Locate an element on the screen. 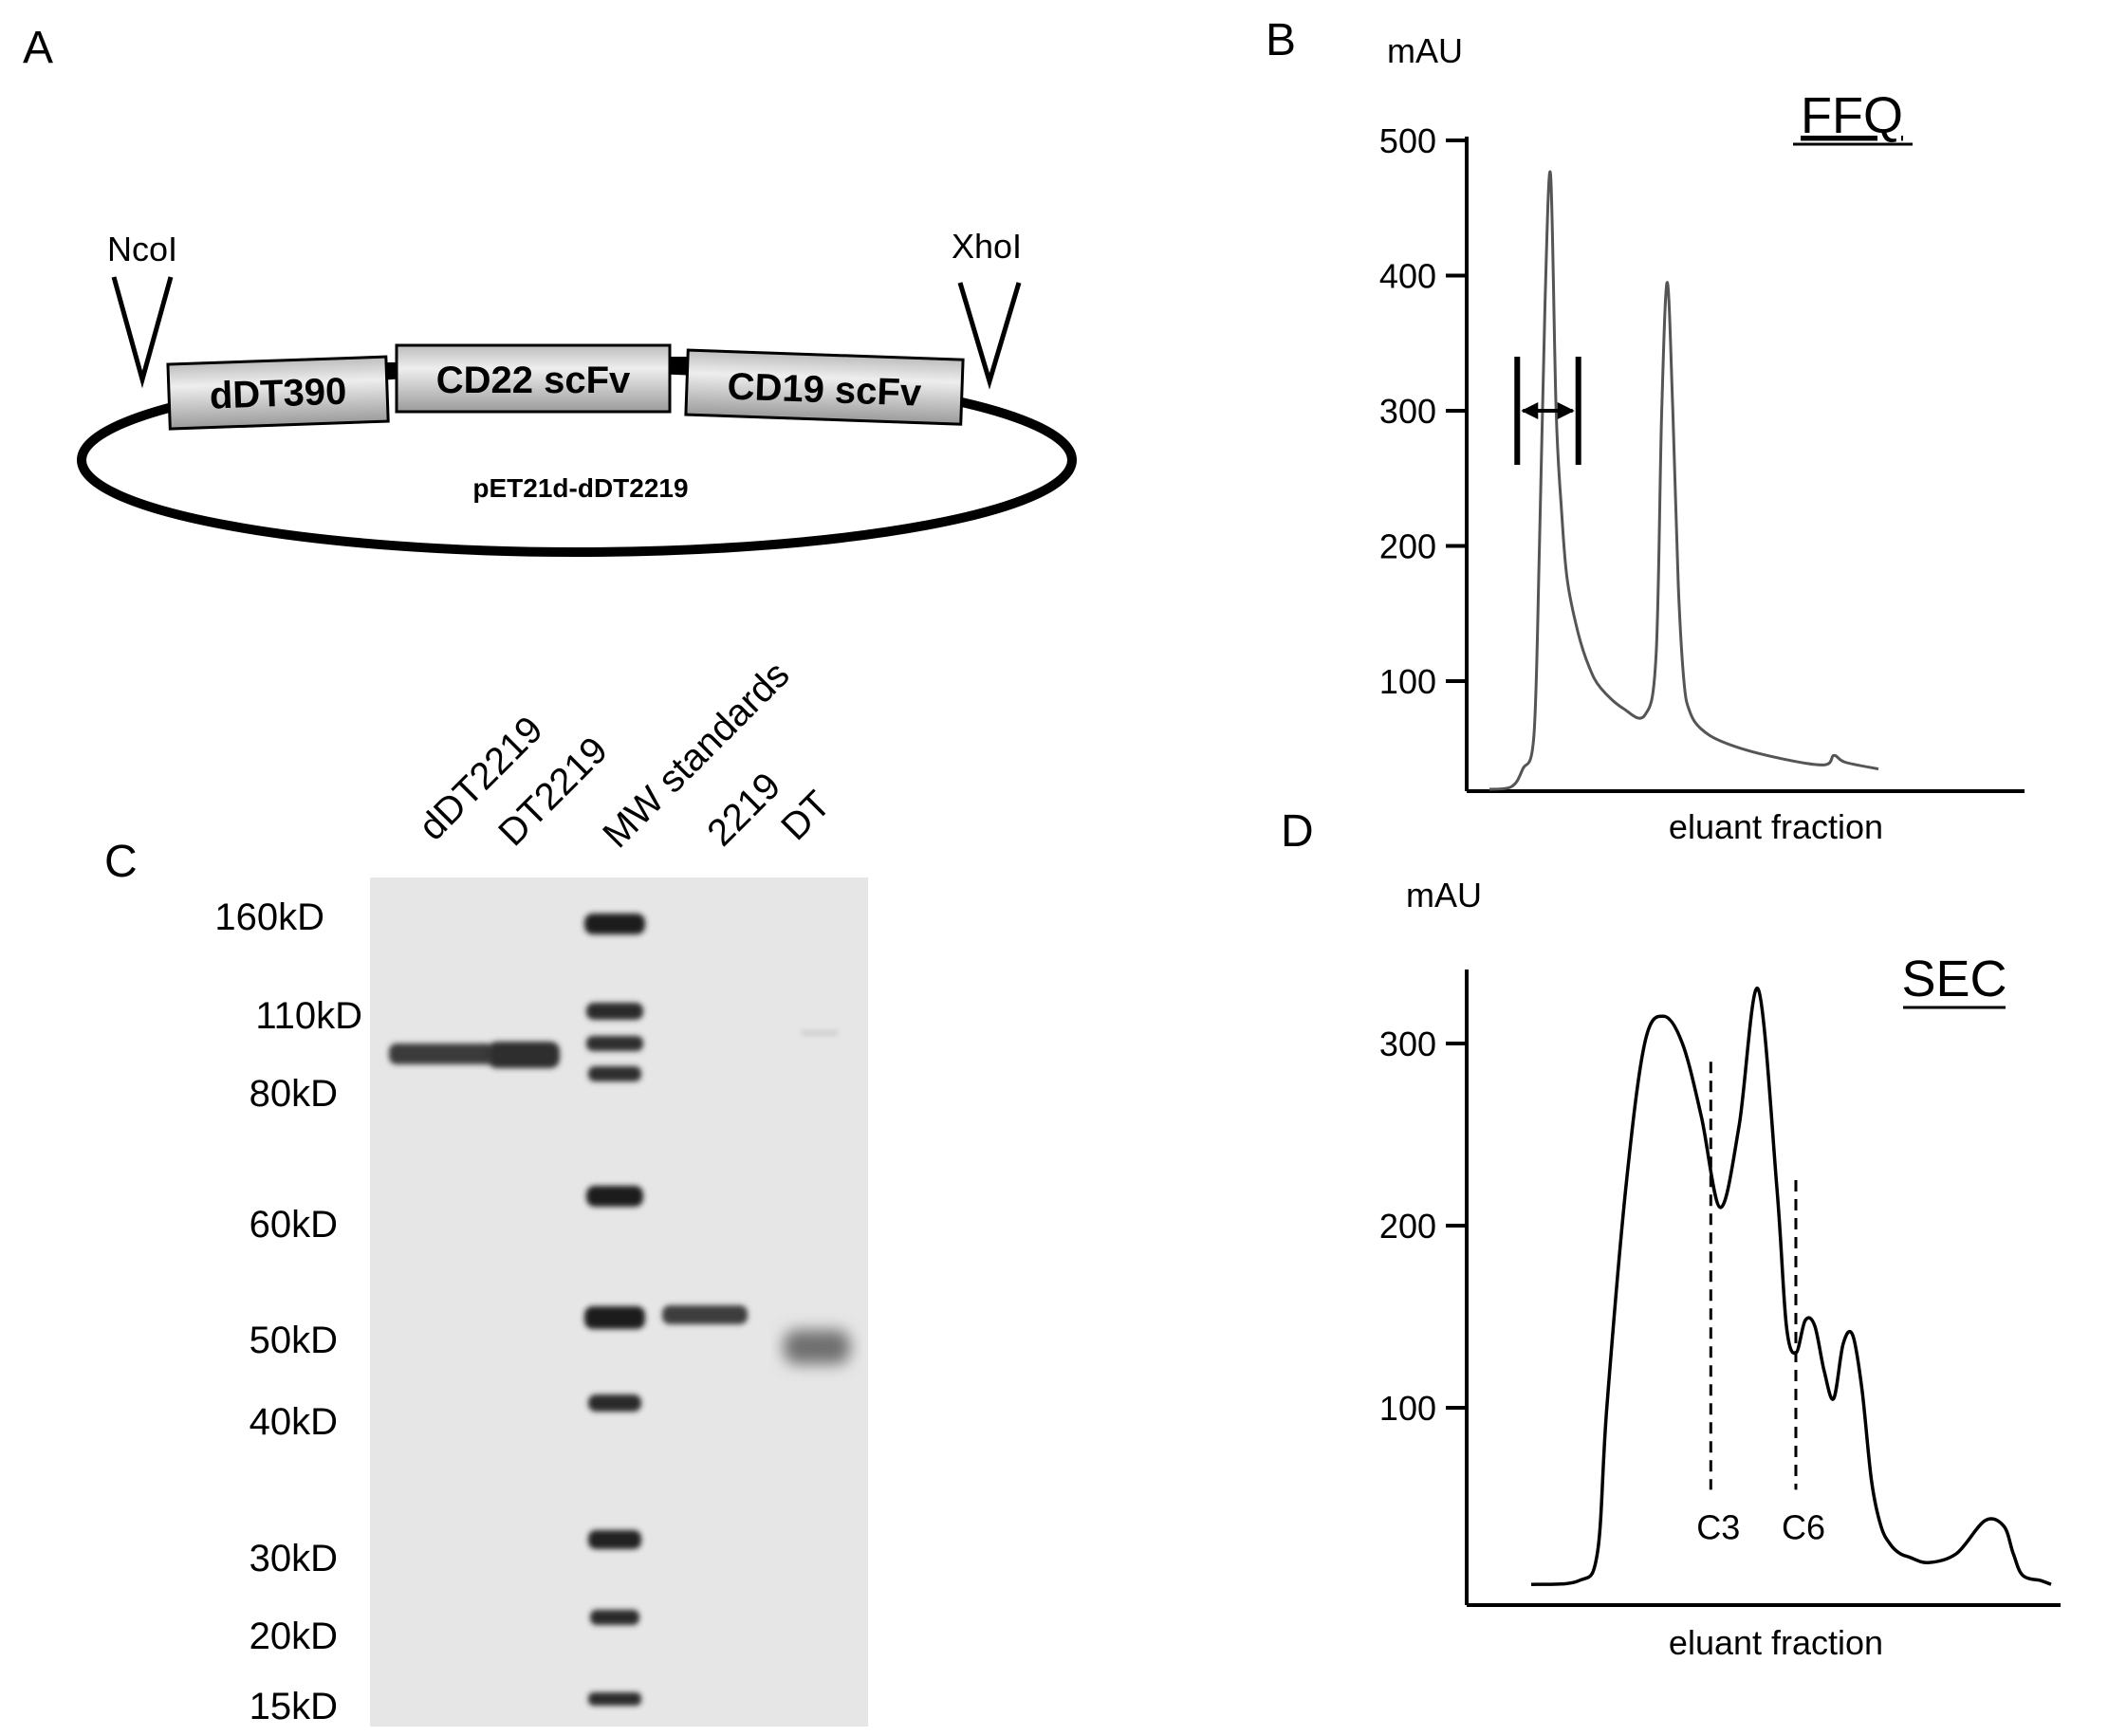 This screenshot has width=2108, height=1736. ladder is located at coordinates (614, 1310).